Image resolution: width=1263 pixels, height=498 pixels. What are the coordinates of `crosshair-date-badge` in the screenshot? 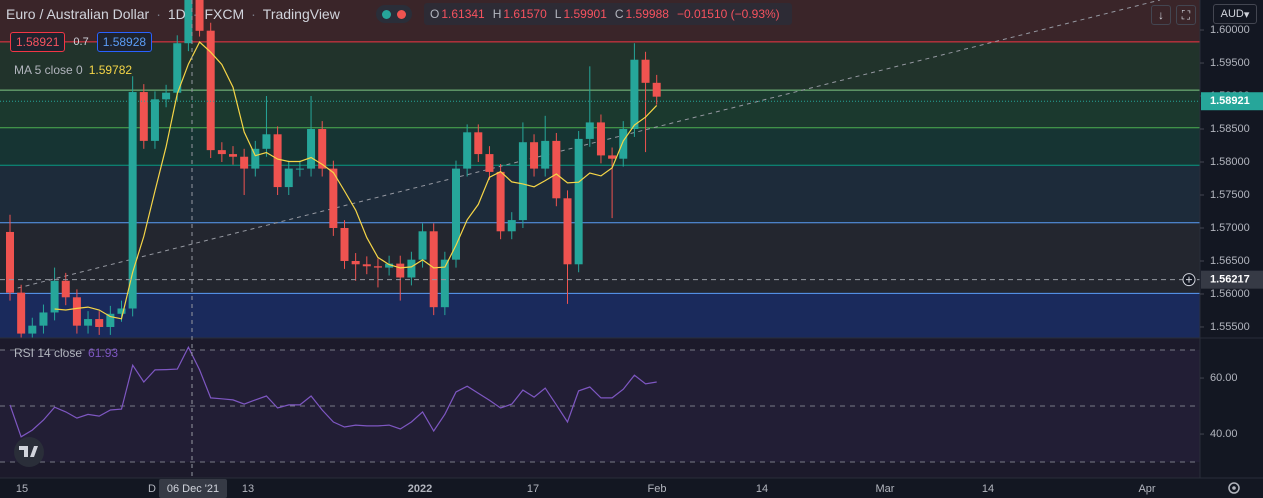 It's located at (193, 488).